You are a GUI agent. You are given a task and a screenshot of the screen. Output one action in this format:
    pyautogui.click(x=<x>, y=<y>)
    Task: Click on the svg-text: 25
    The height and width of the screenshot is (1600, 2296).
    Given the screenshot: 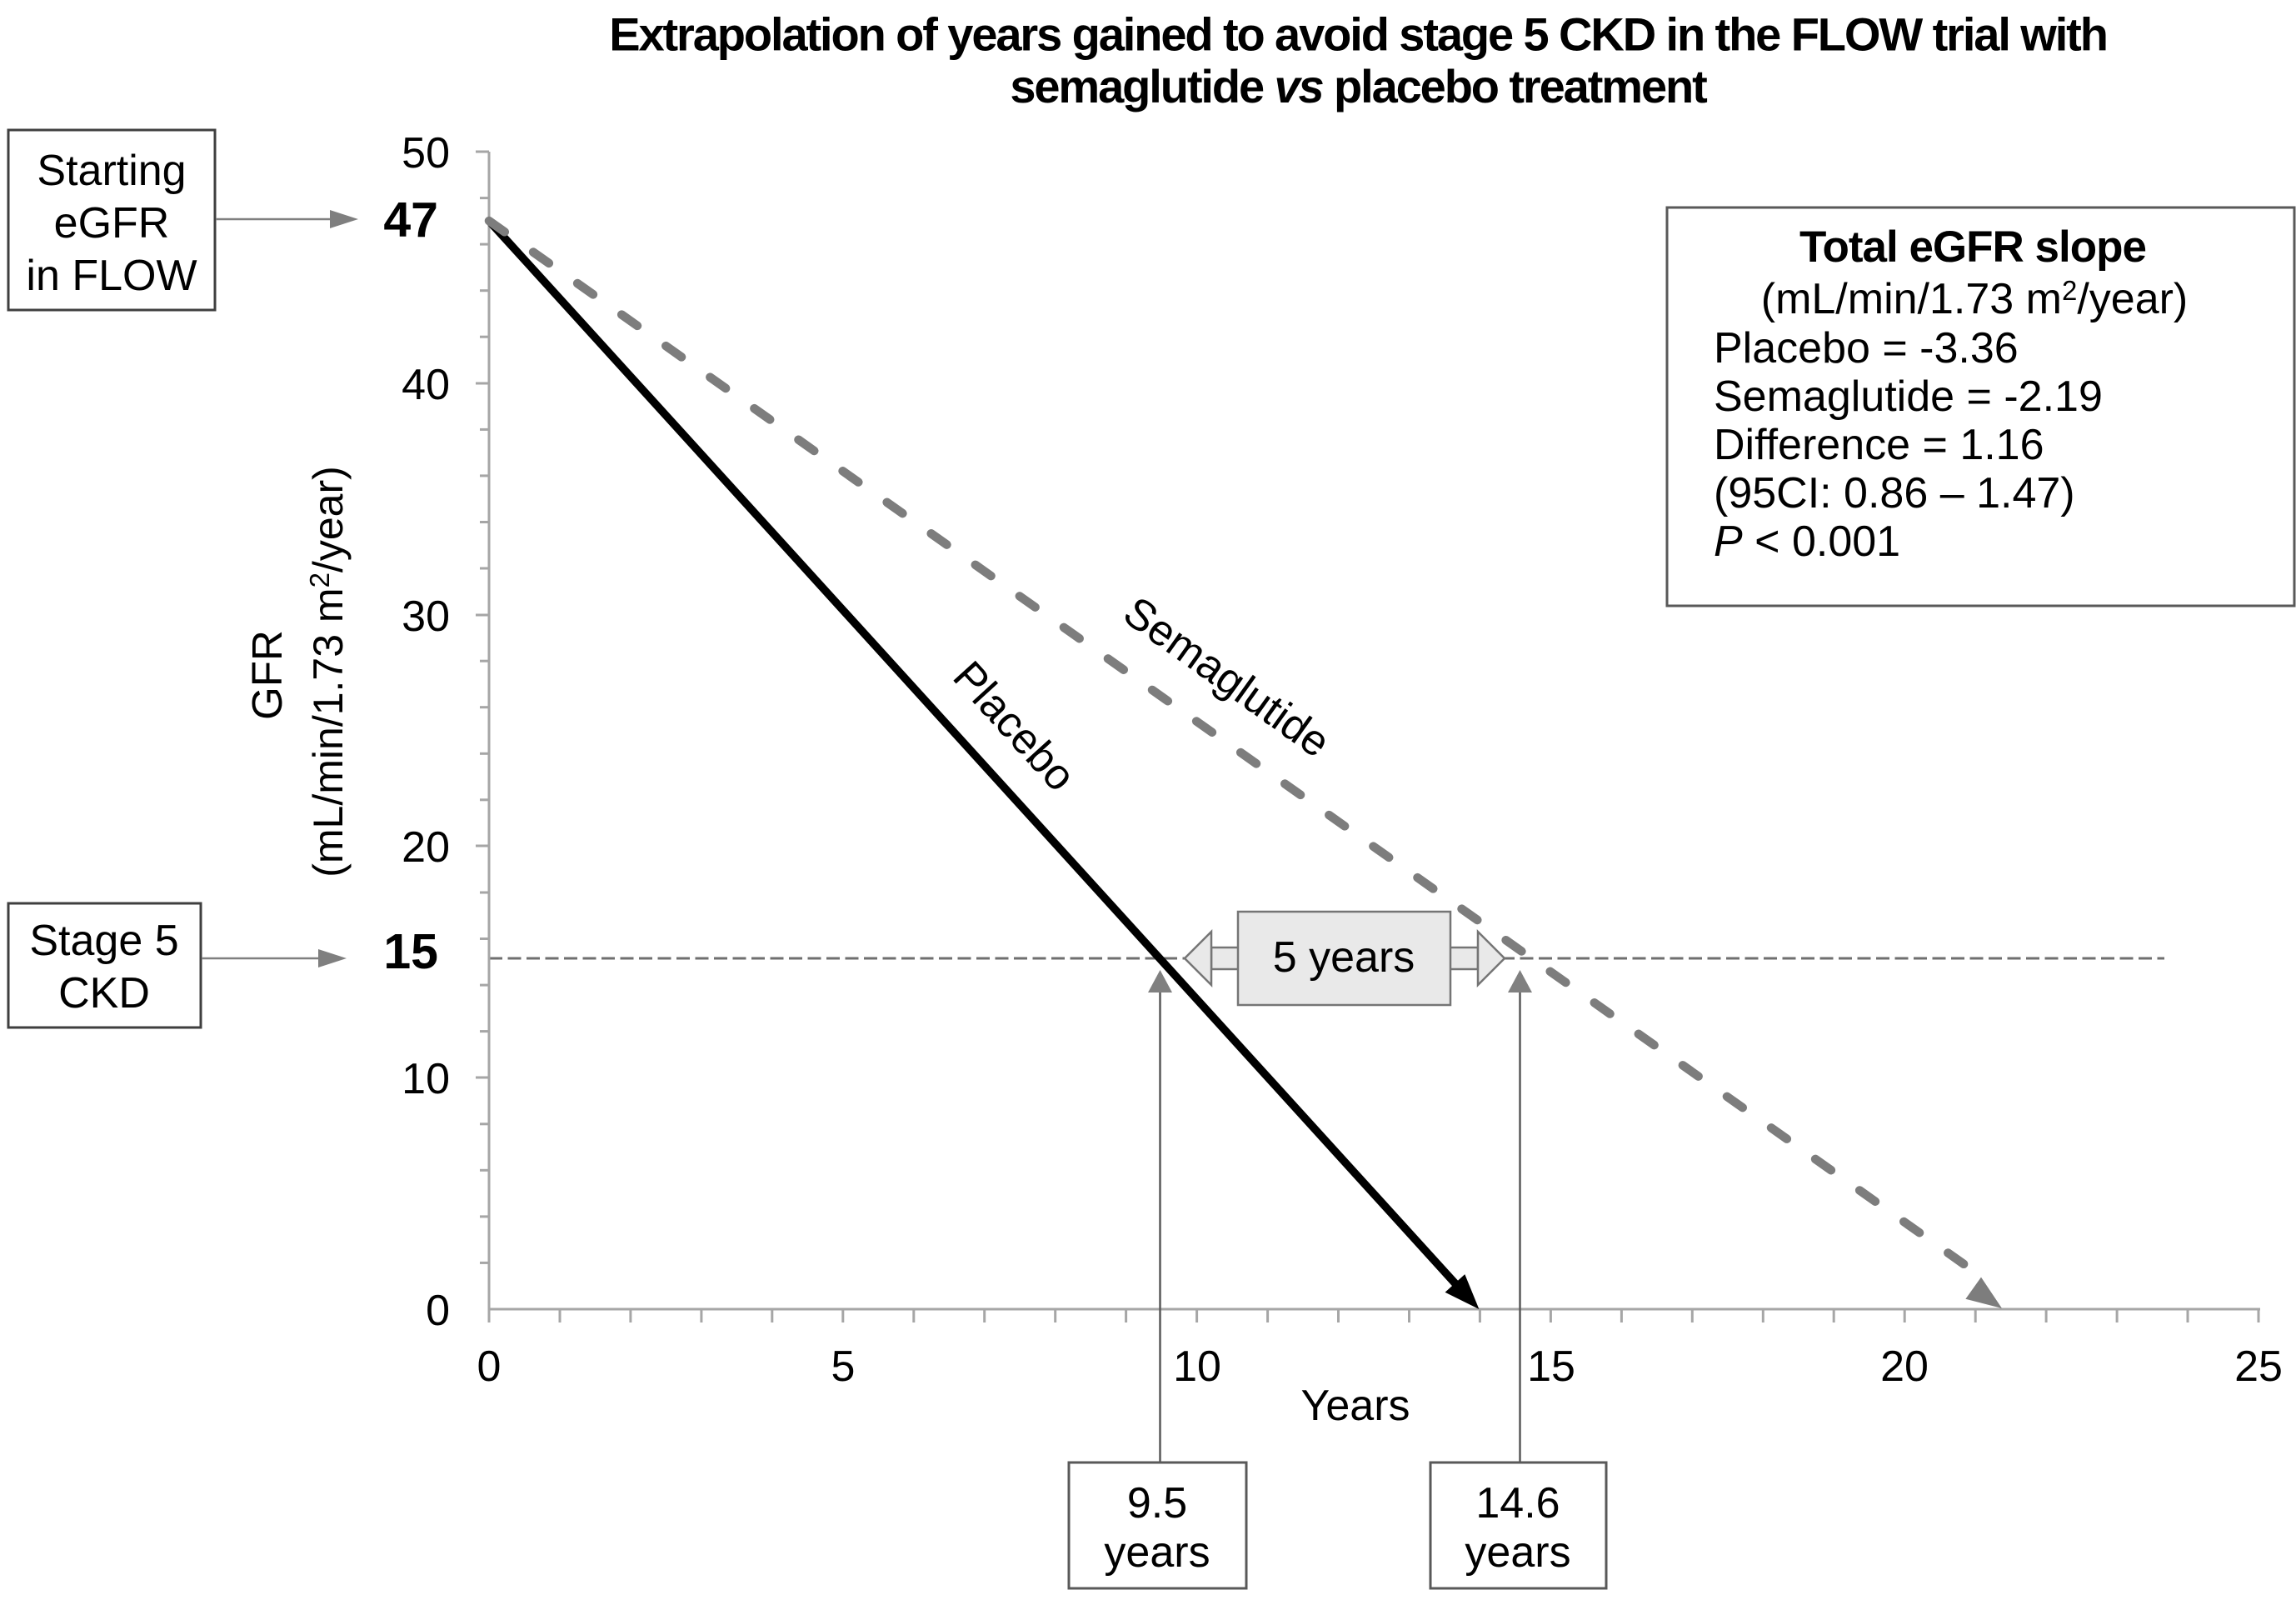 What is the action you would take?
    pyautogui.click(x=2258, y=1366)
    